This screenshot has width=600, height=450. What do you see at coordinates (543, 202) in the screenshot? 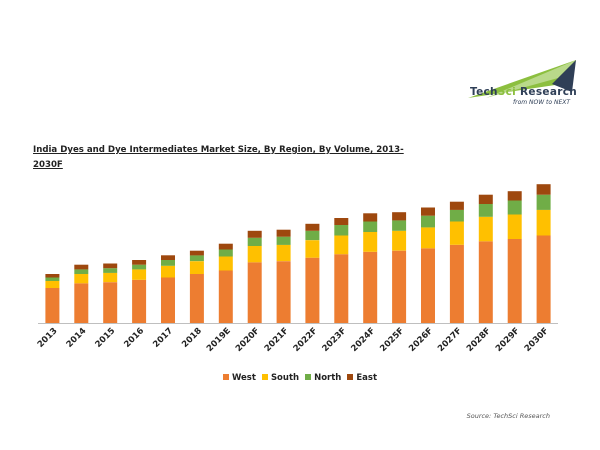
I see `bar-north-2030F` at bounding box center [543, 202].